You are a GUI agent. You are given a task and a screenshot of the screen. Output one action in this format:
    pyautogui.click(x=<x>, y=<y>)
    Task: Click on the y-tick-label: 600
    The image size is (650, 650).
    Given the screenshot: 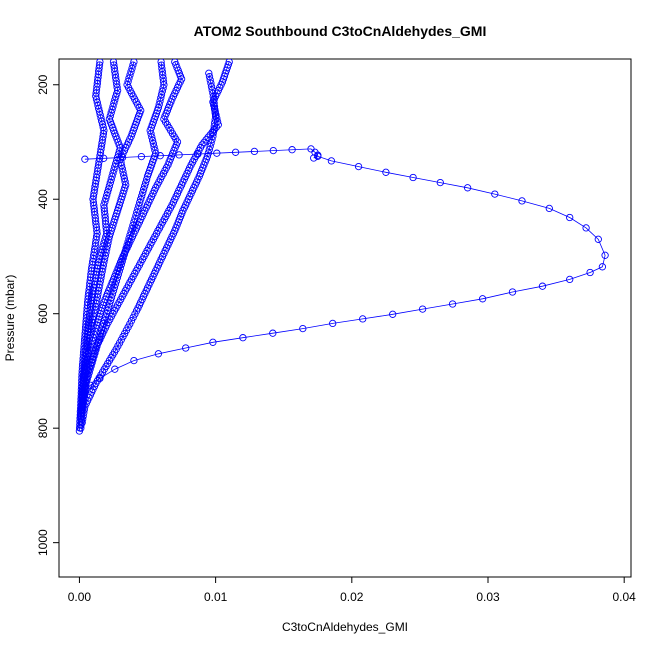 What is the action you would take?
    pyautogui.click(x=43, y=313)
    